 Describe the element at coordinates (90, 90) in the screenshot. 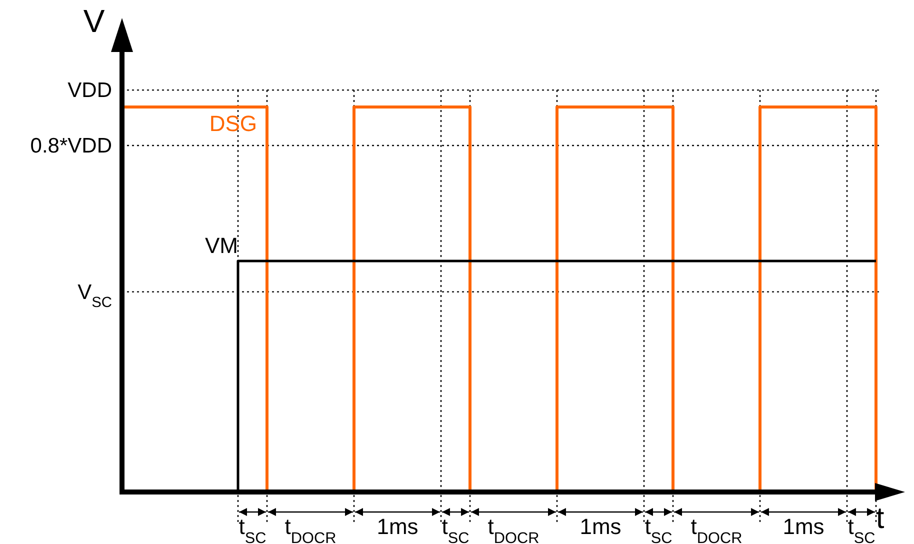

I see `ref-line-label: VDD` at that location.